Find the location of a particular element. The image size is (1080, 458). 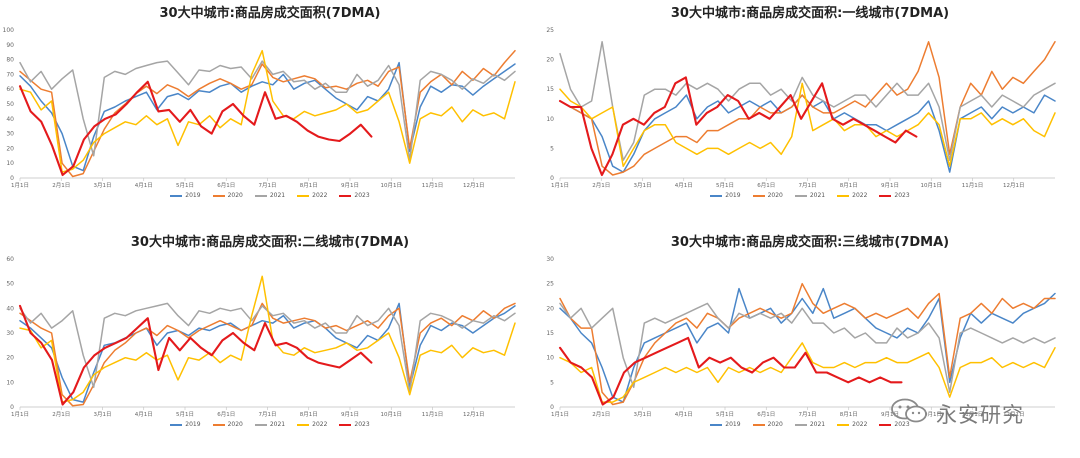

series-line-2022 is located at coordinates (267, 111).